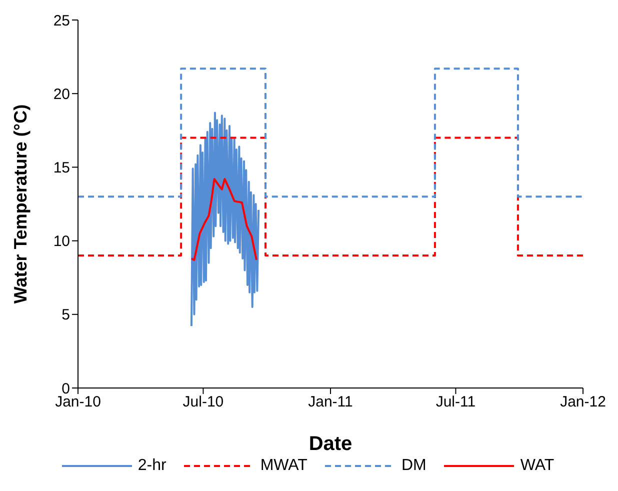  What do you see at coordinates (152, 466) in the screenshot?
I see `legend-label: 2-hr` at bounding box center [152, 466].